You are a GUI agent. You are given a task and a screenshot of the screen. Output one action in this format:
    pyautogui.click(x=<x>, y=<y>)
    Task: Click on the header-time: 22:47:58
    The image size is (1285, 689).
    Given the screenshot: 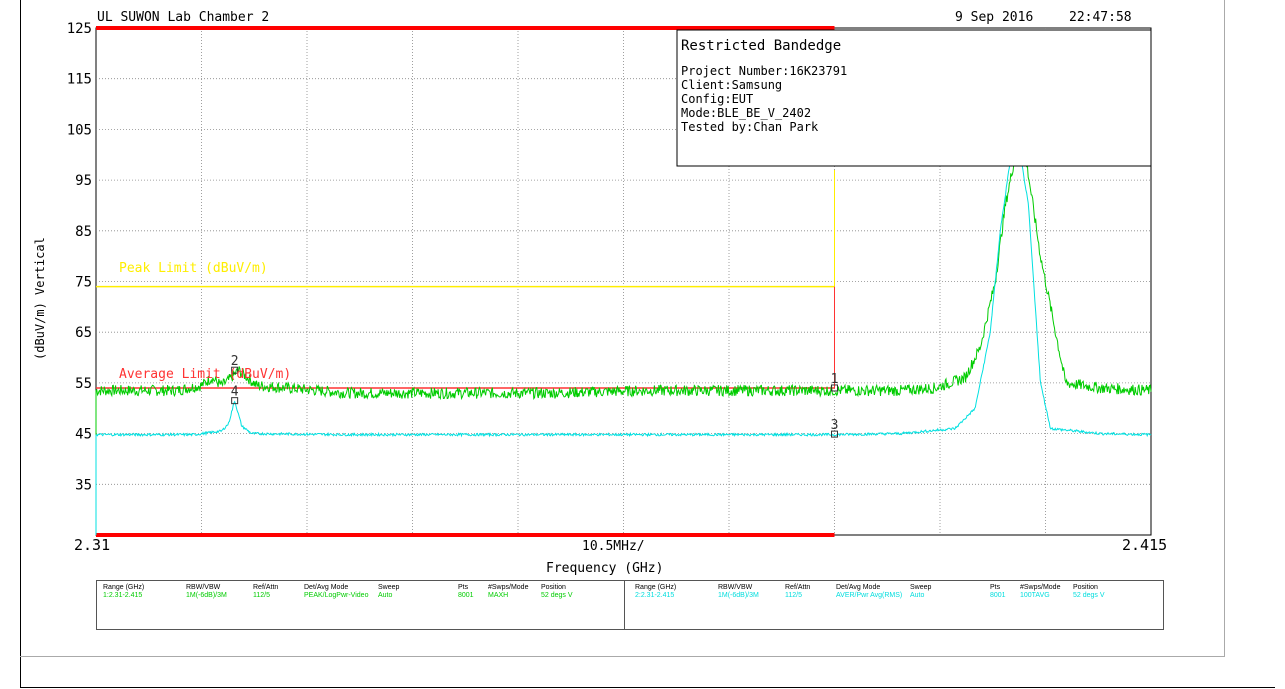 What is the action you would take?
    pyautogui.click(x=1100, y=17)
    